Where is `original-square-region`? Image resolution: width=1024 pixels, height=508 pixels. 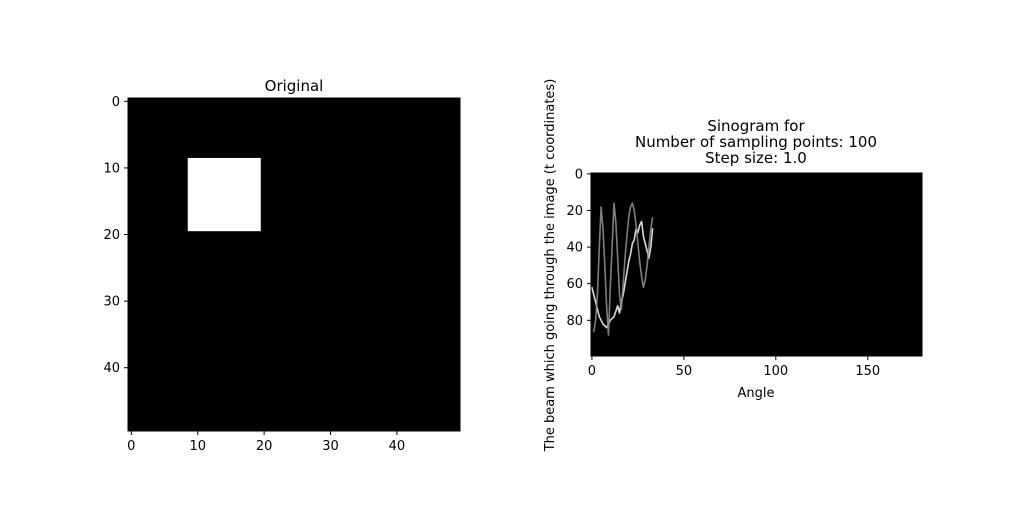
original-square-region is located at coordinates (224, 194).